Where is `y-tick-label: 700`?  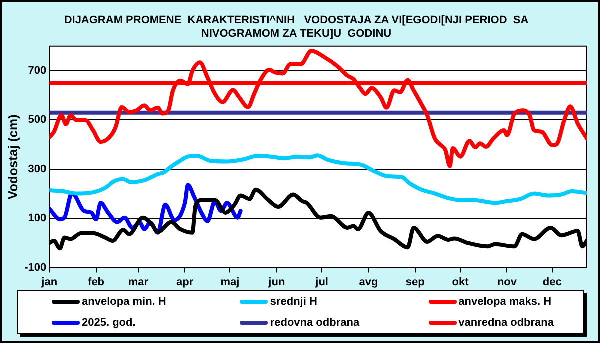 y-tick-label: 700 is located at coordinates (37, 71).